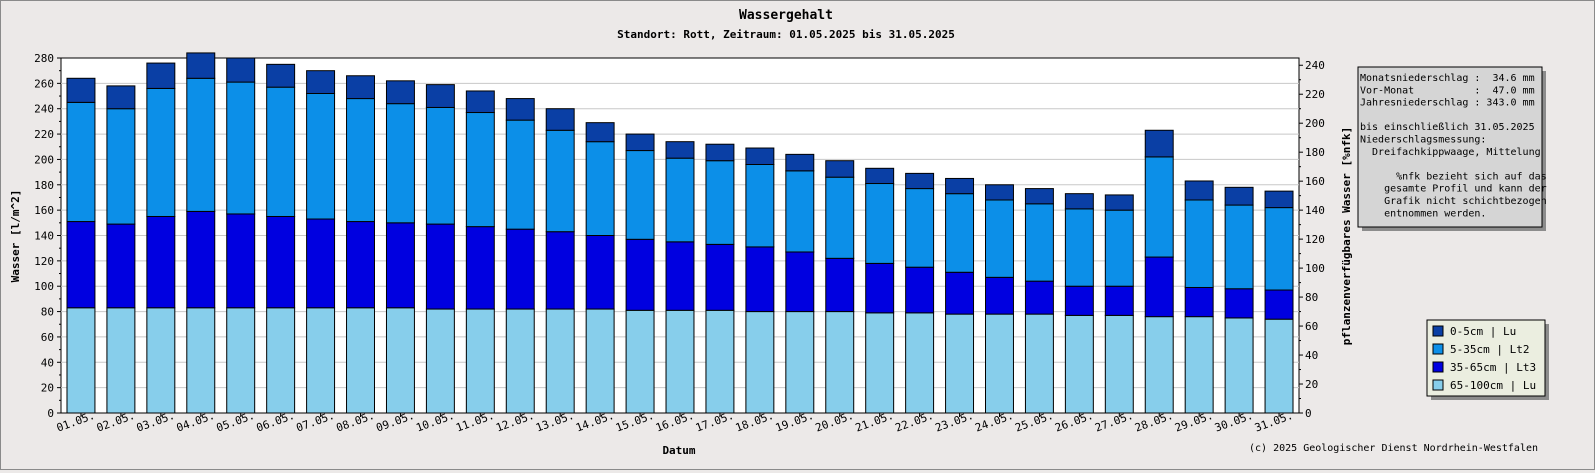 The width and height of the screenshot is (1595, 473). I want to click on y-tick-label: 100, so click(44, 286).